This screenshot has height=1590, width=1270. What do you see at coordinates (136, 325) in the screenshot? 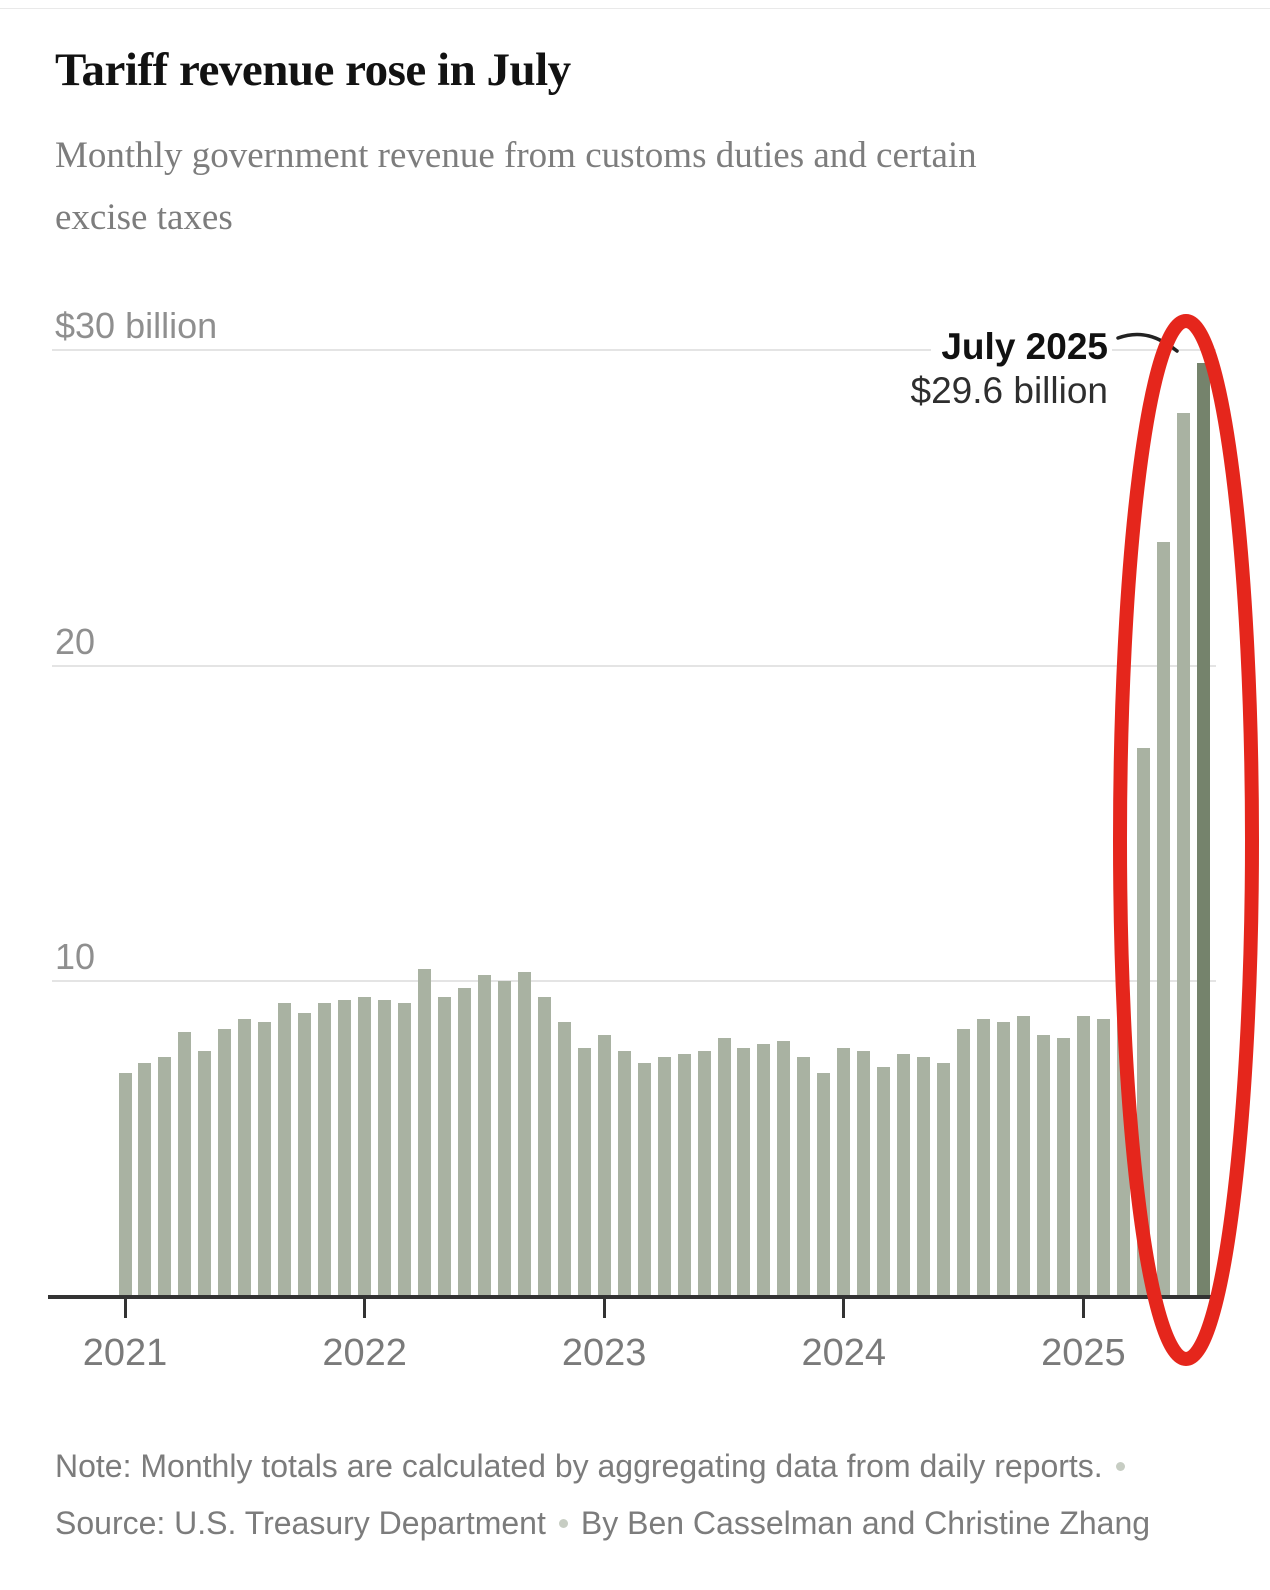
I see `y-axis-label-30: $30 billion` at bounding box center [136, 325].